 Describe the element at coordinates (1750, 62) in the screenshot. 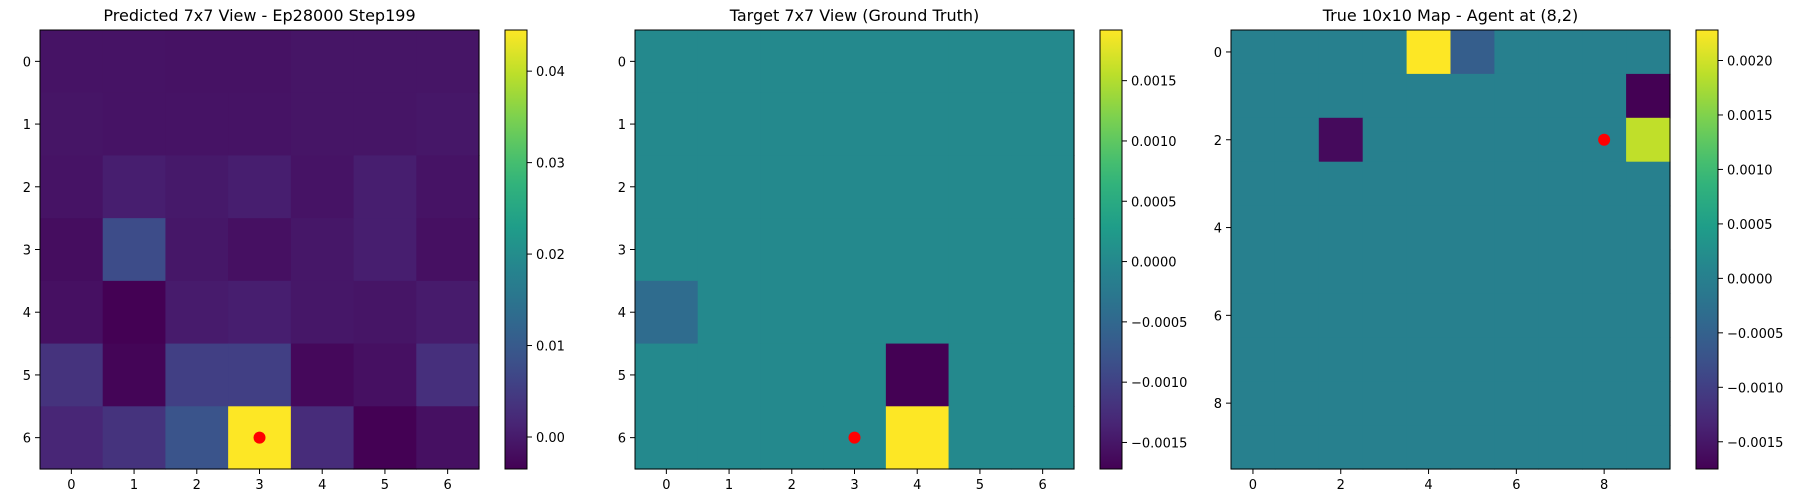

I see `colorbar-tick-label: 0.0020` at that location.